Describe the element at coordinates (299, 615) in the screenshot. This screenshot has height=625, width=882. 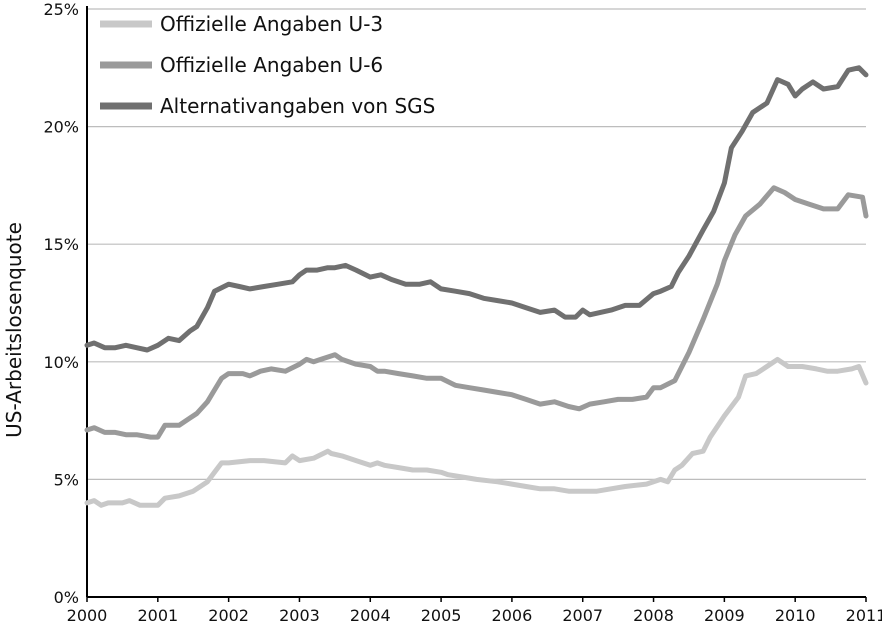
I see `x-tick-label: 2003` at that location.